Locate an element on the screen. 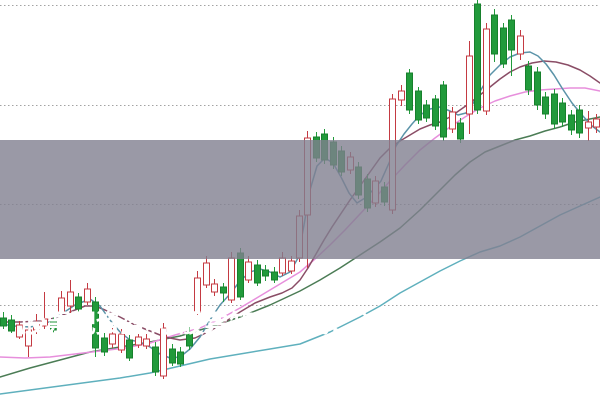  banner-title-line1: 股票配资盈利 股票知识速成：入门、进阶、实战技 is located at coordinates (300, 323).